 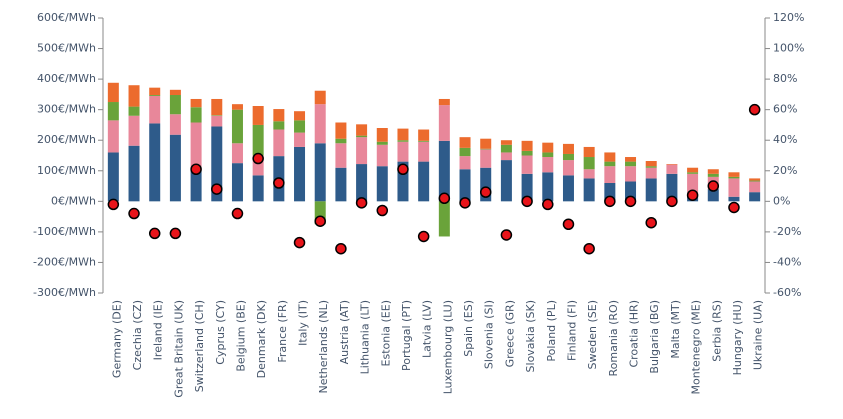 What do you see at coordinates (66, 48) in the screenshot?
I see `y-tick-label: 500€/MWh` at bounding box center [66, 48].